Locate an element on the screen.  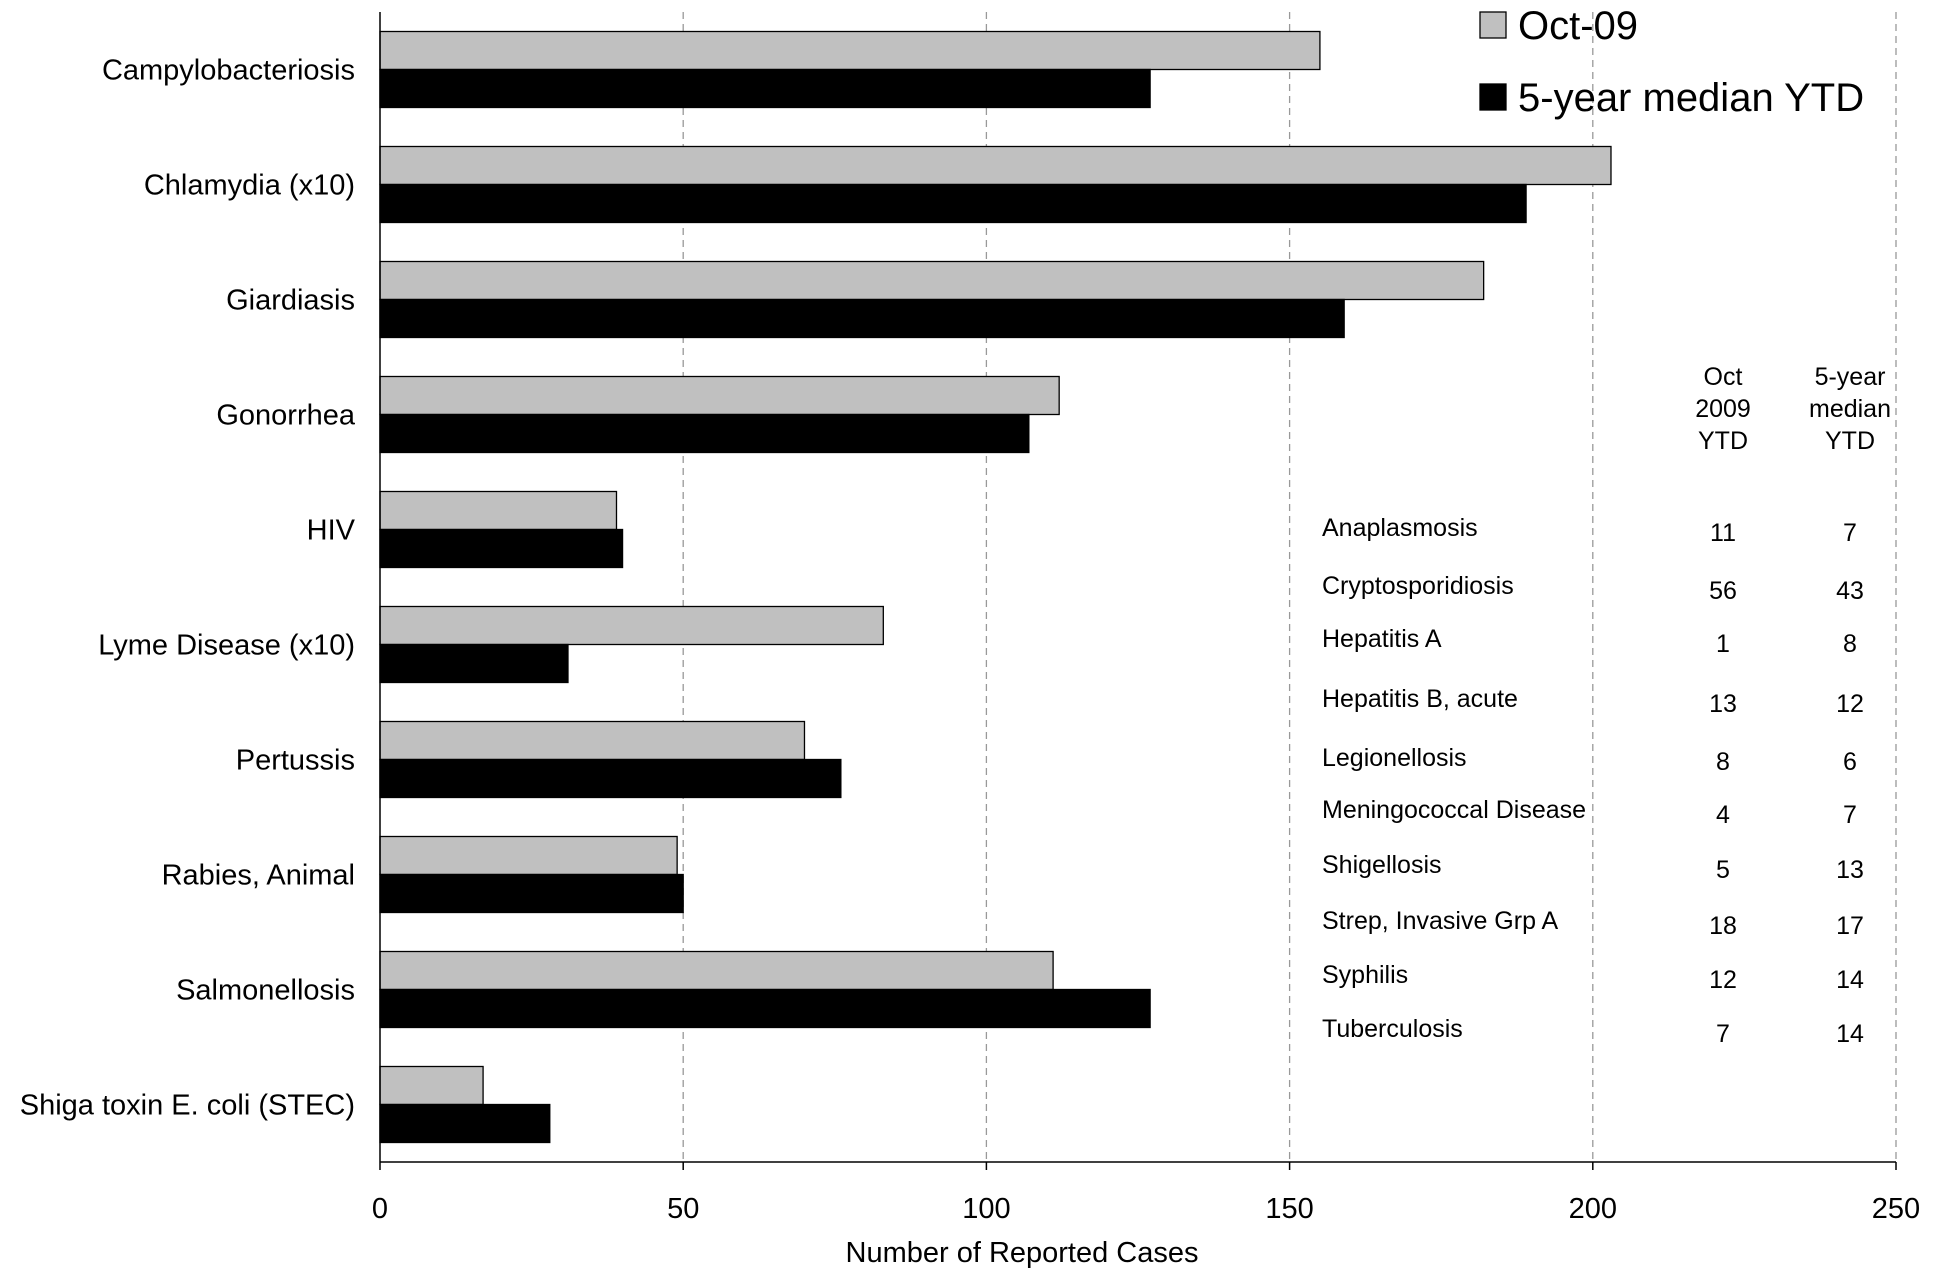
x-tick-label: 100 is located at coordinates (986, 1209).